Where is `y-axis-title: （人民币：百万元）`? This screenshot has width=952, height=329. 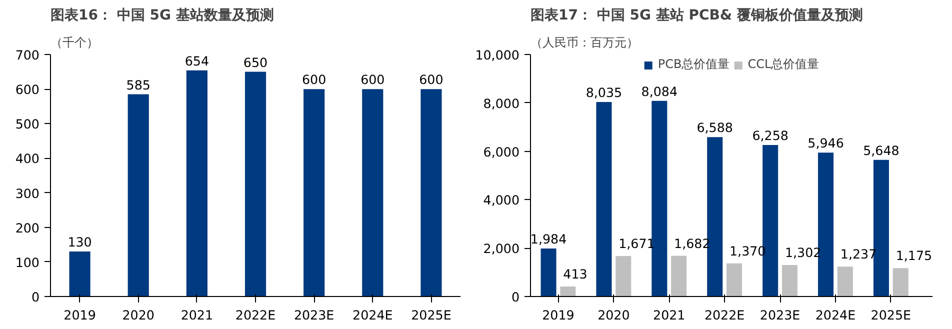 y-axis-title: （人民币：百万元） is located at coordinates (584, 43).